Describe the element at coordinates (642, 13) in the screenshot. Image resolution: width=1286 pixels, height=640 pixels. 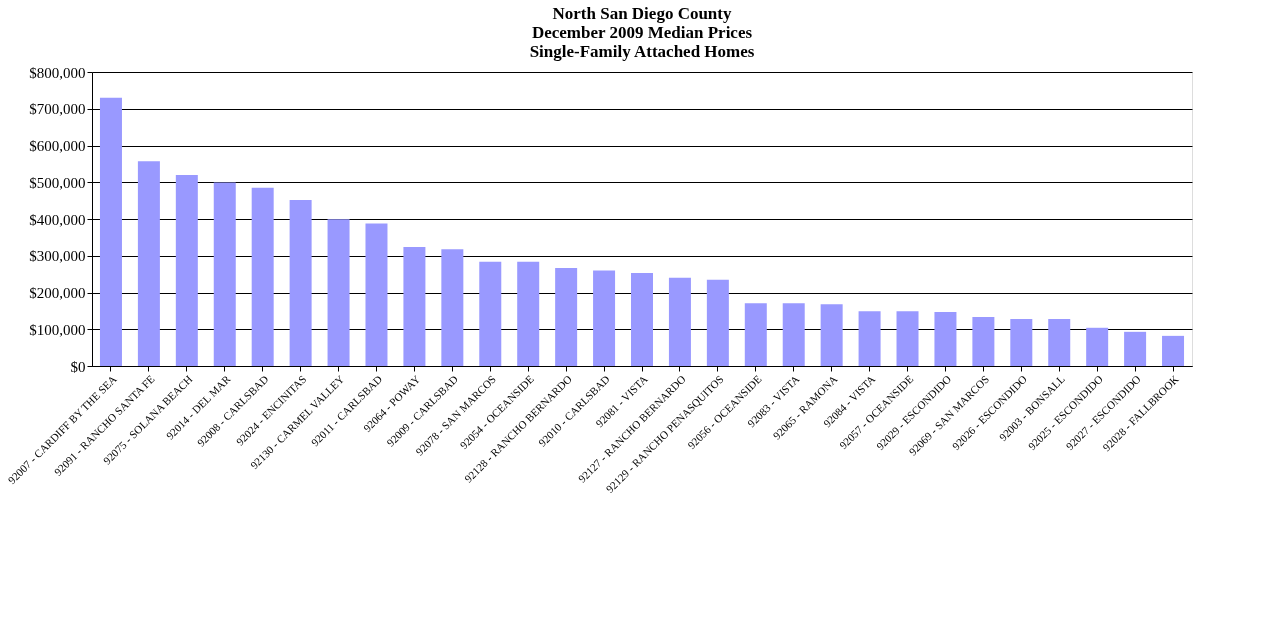
I see `text: North San Diego County` at that location.